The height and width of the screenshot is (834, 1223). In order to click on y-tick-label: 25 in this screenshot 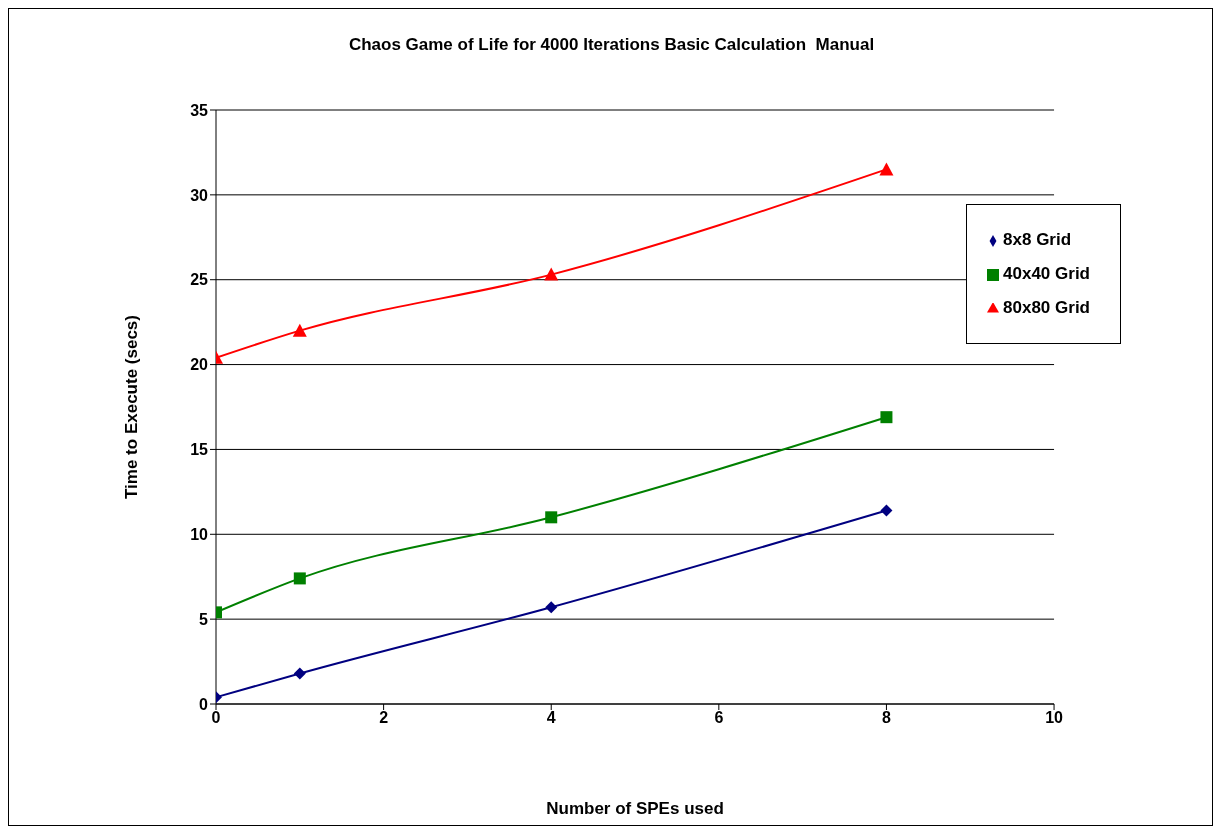, I will do `click(199, 280)`.